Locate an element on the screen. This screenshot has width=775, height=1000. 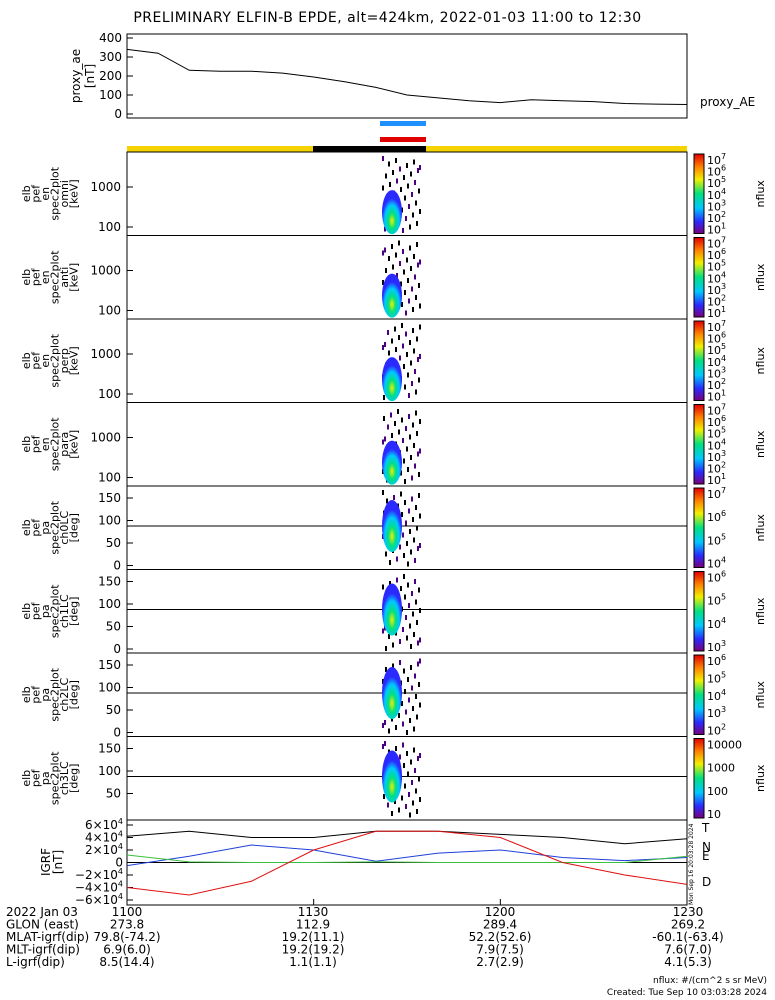
proxy-ae-ytick-label: 300 is located at coordinates (110, 57).